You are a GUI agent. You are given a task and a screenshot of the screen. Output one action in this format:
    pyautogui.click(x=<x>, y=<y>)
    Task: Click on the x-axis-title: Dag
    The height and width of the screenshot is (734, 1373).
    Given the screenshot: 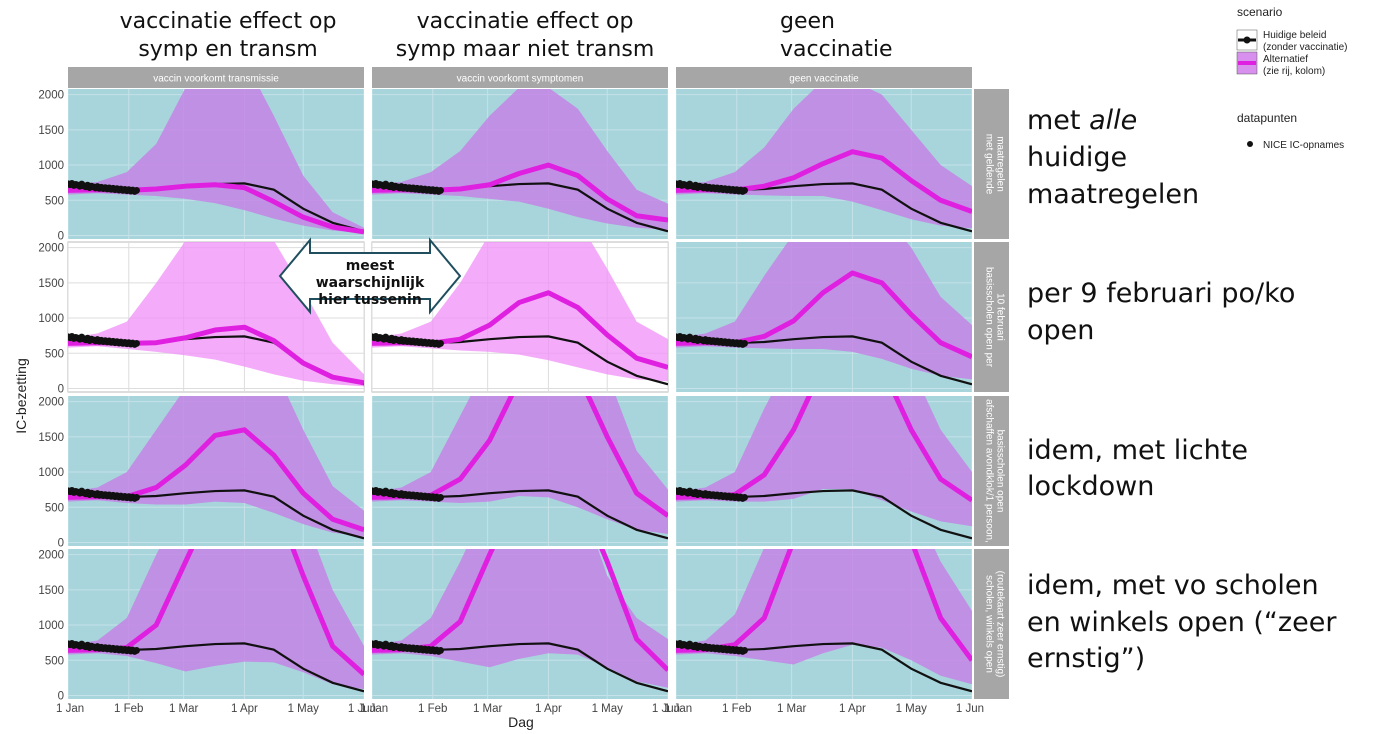 What is the action you would take?
    pyautogui.click(x=521, y=722)
    